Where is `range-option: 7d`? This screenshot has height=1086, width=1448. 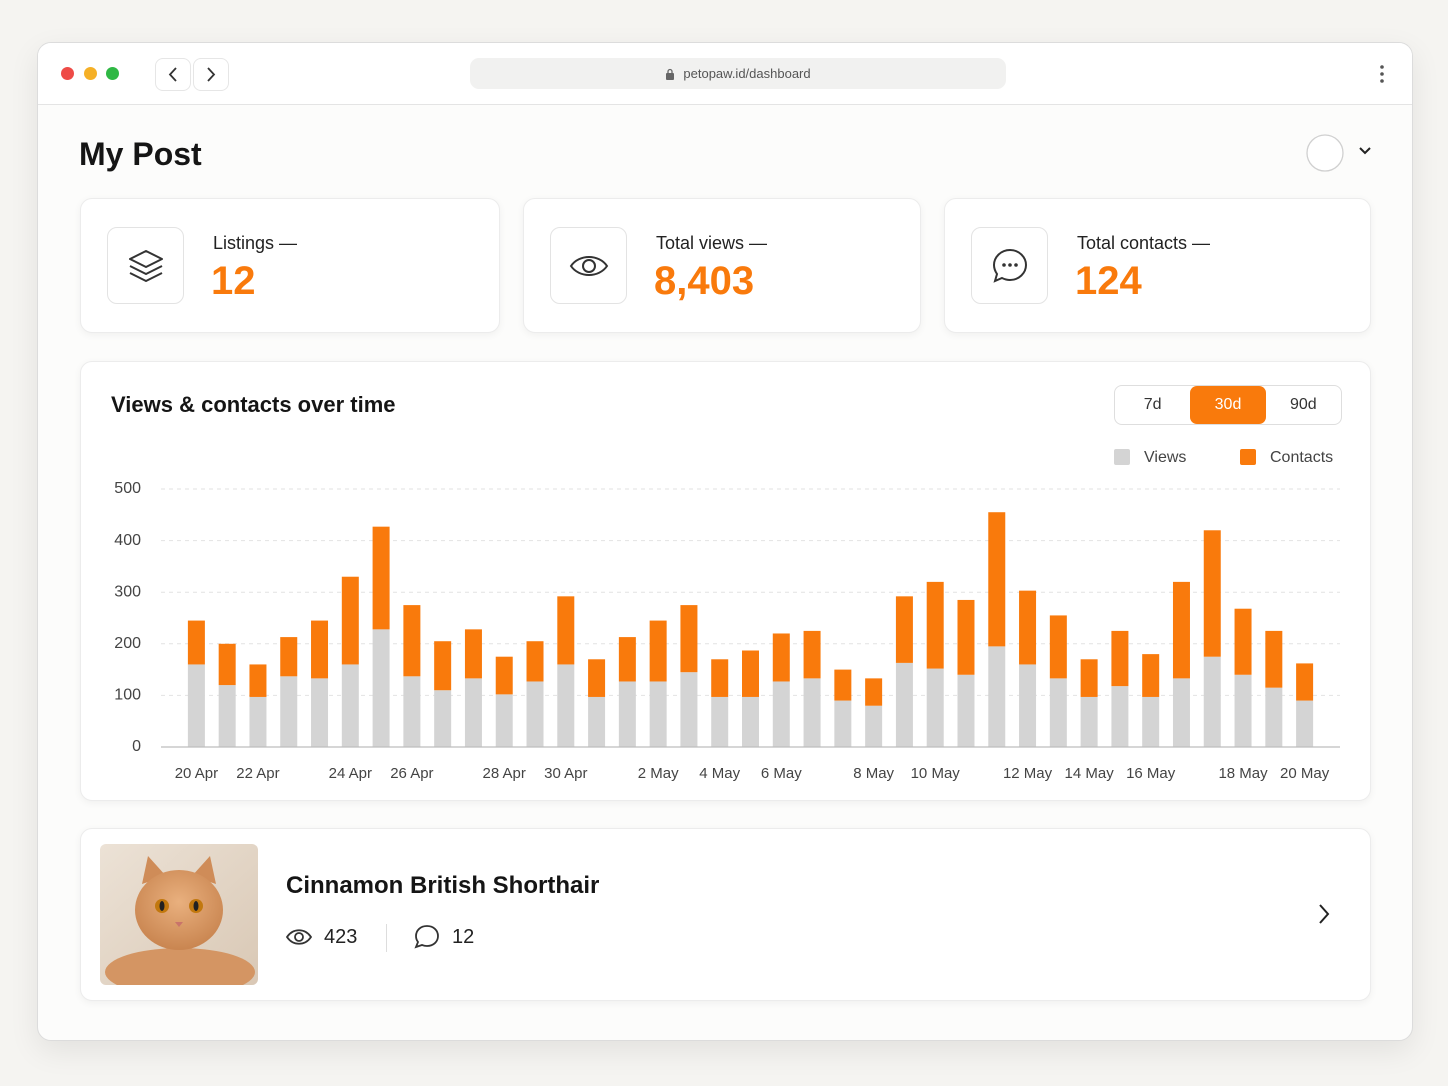
range-option: 7d is located at coordinates (1152, 404).